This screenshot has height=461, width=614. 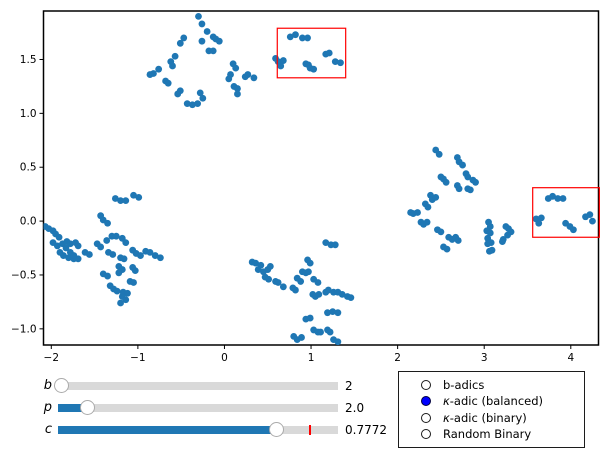 What do you see at coordinates (491, 385) in the screenshot?
I see `legend-item: b-adics` at bounding box center [491, 385].